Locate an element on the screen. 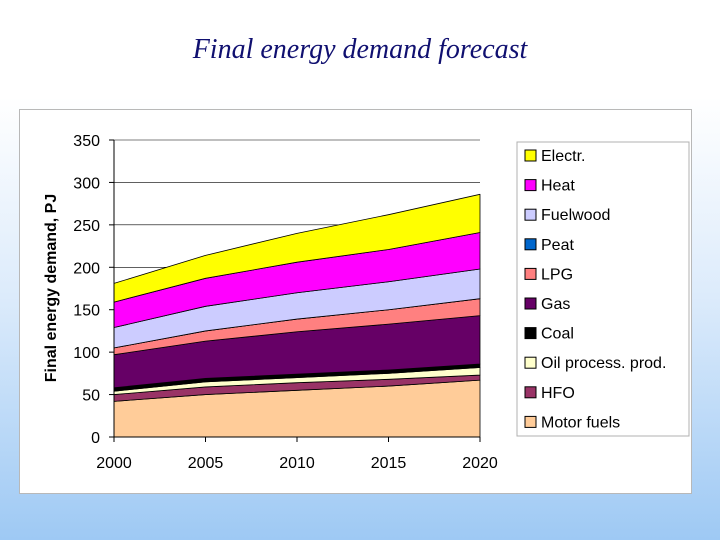  y-tick-label: 100 is located at coordinates (86, 353).